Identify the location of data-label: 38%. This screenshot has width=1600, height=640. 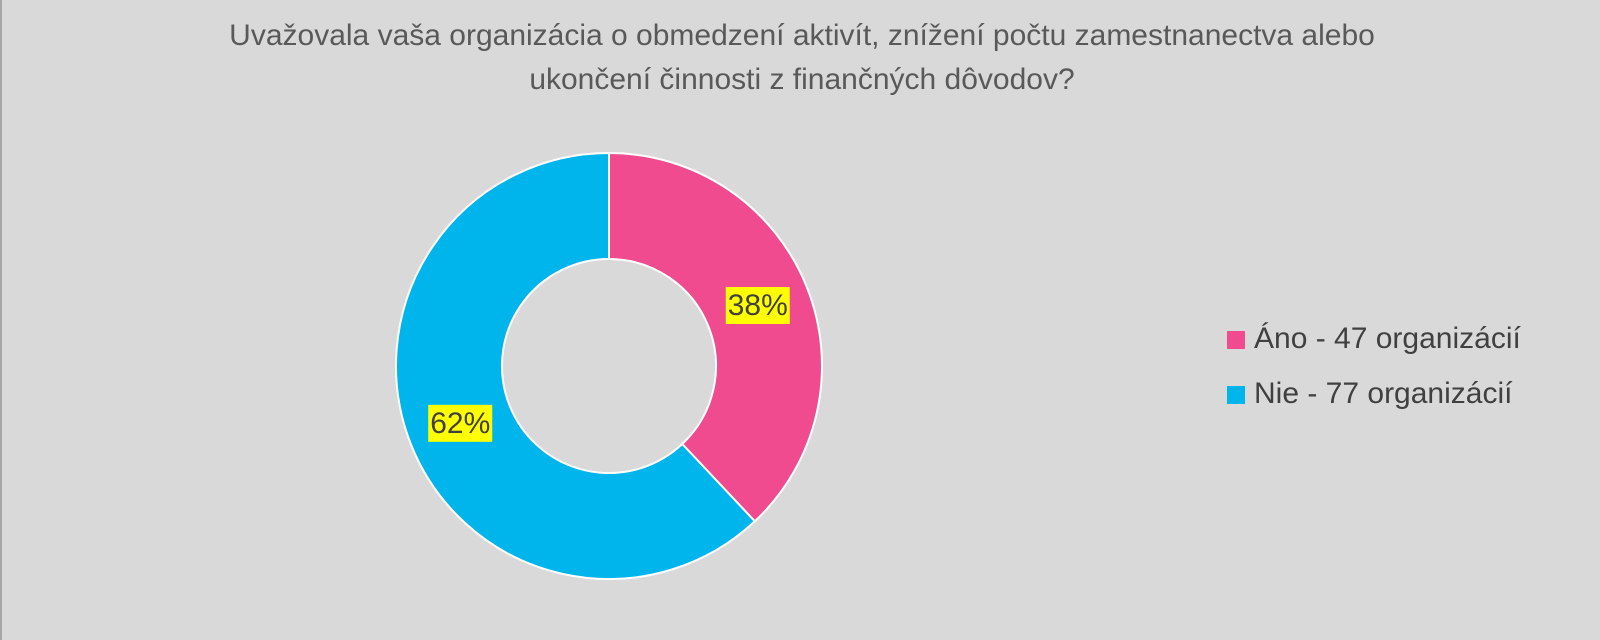
(758, 305).